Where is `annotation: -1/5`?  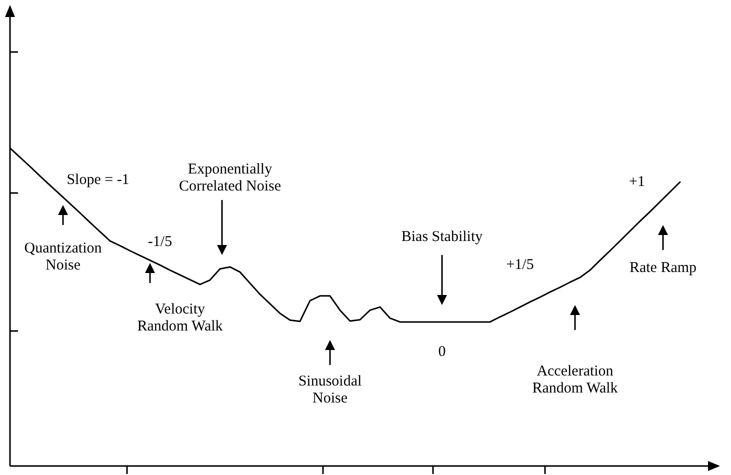 annotation: -1/5 is located at coordinates (160, 242).